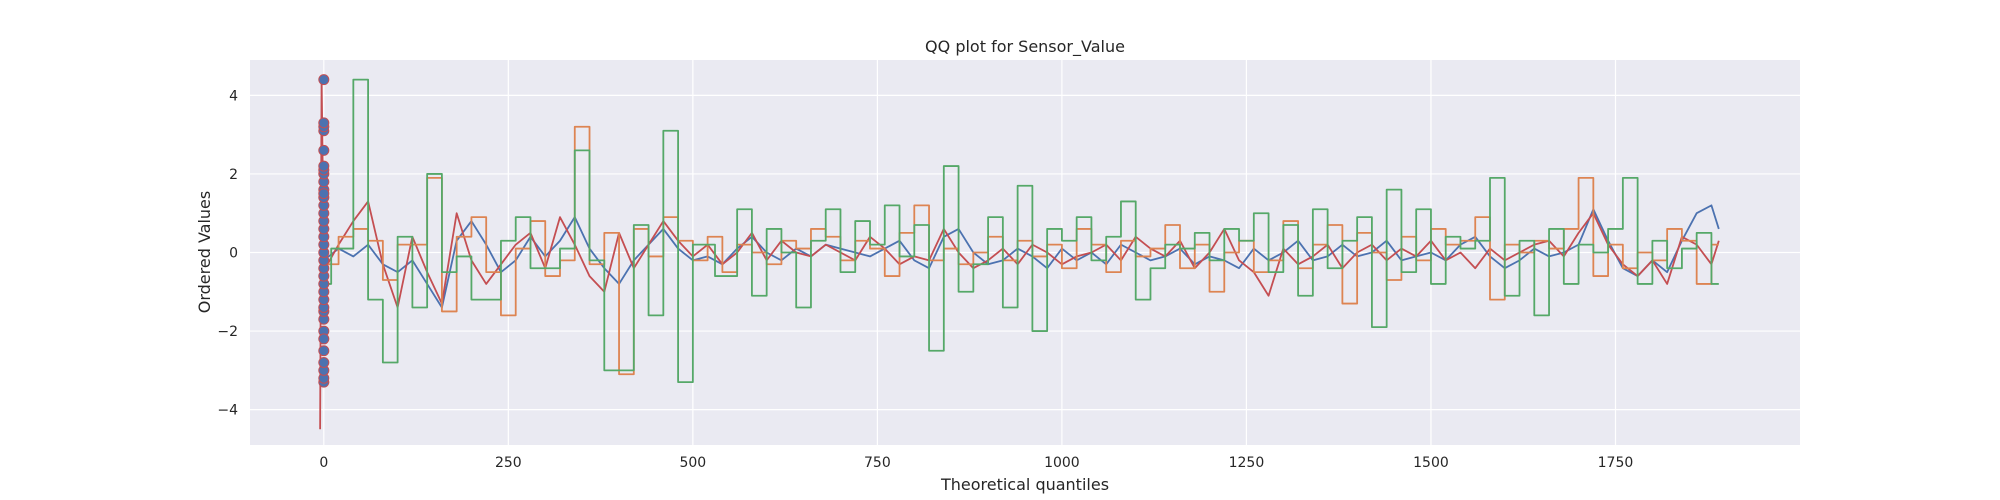  What do you see at coordinates (1025, 47) in the screenshot?
I see `chart-title: QQ plot for Sensor_Value` at bounding box center [1025, 47].